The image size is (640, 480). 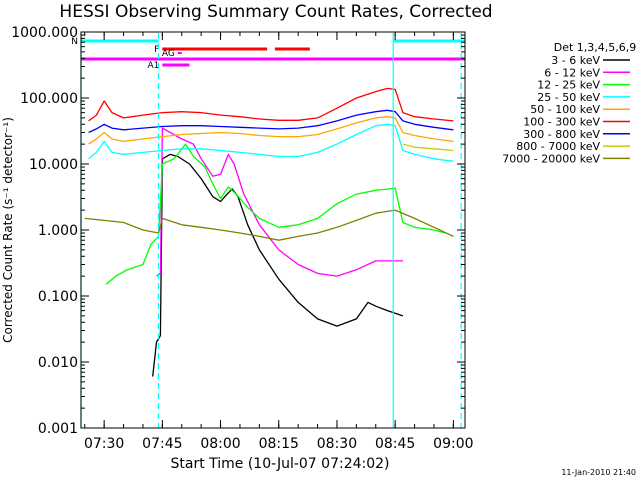 I want to click on legend-label-1: 6 - 12 keV, so click(x=572, y=72).